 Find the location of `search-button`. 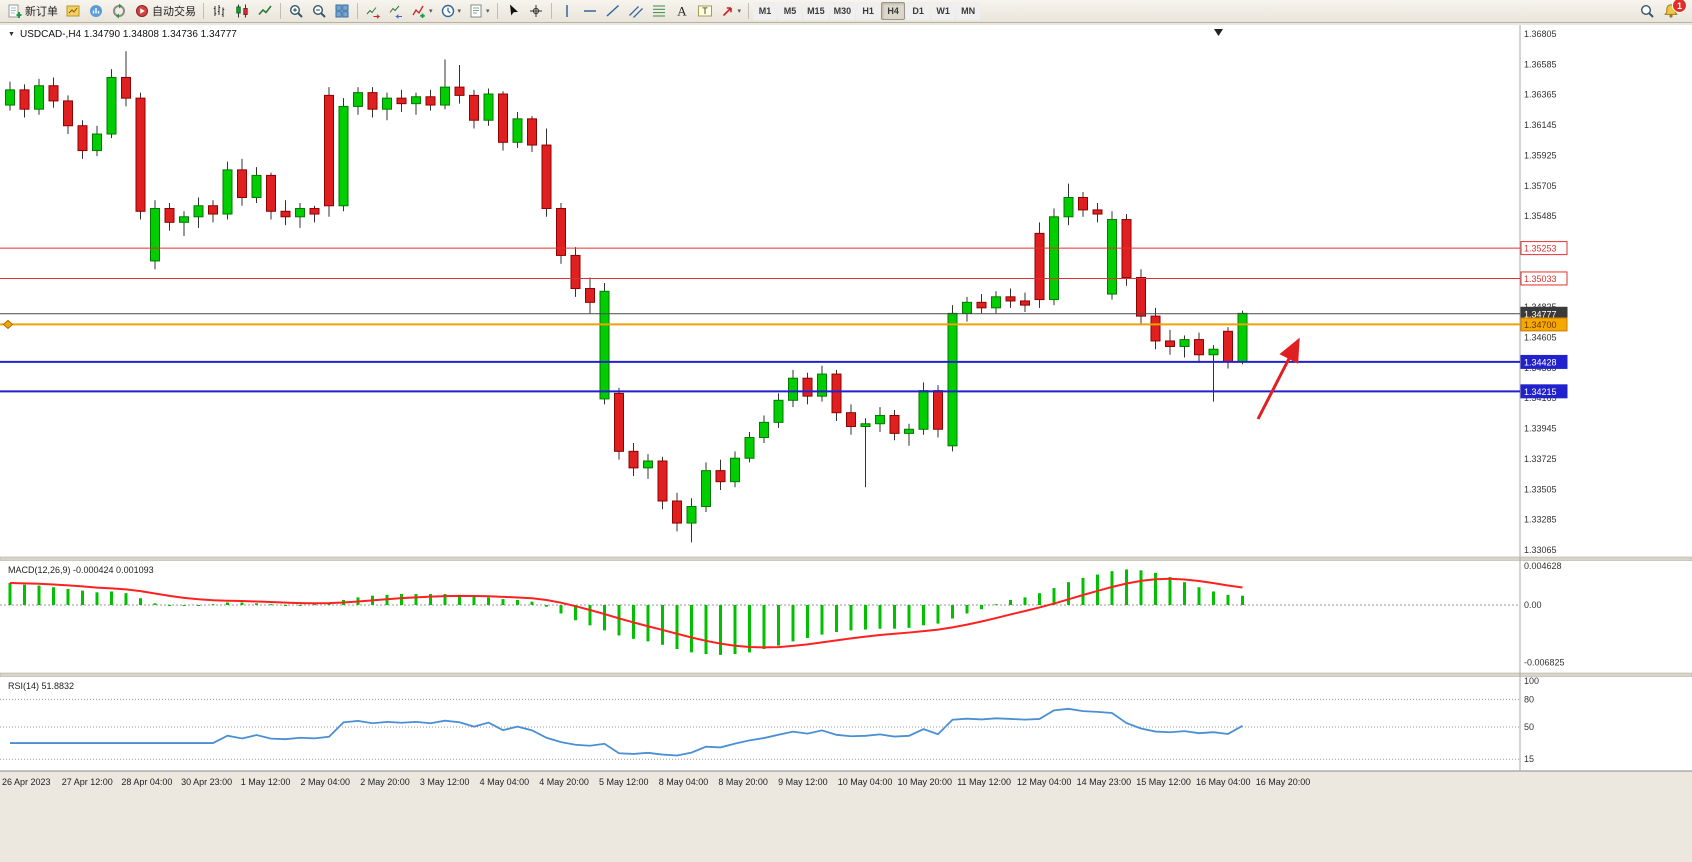

search-button is located at coordinates (1647, 11).